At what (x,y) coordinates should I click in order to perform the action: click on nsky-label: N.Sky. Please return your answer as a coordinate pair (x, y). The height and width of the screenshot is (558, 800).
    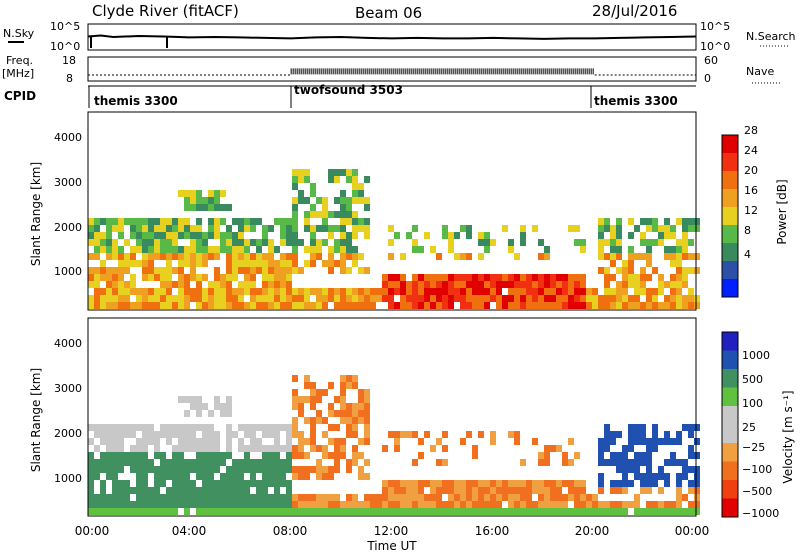
    Looking at the image, I should click on (19, 33).